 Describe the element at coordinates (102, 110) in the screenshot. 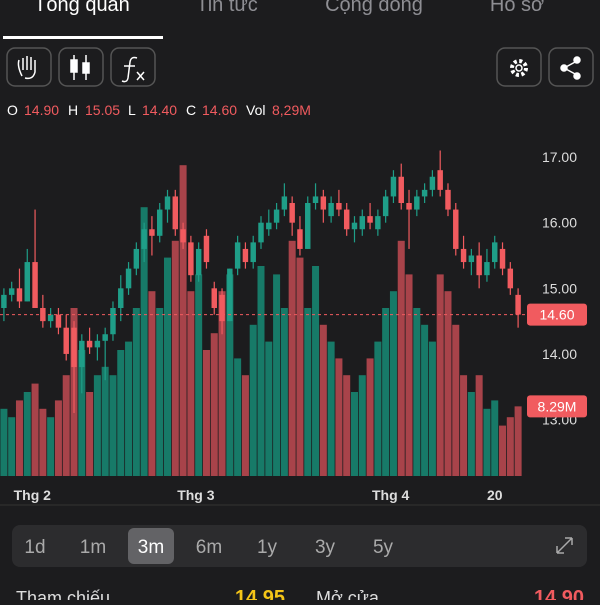

I see `ohlc-value: 15.05` at that location.